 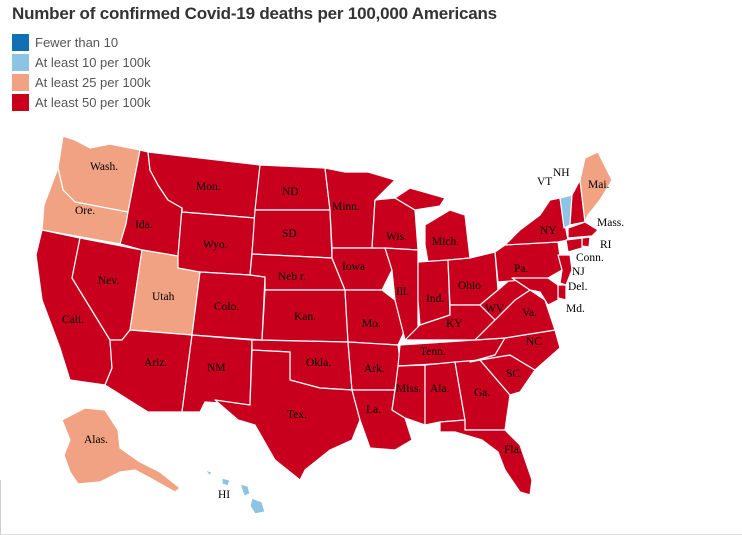 What do you see at coordinates (96, 440) in the screenshot?
I see `label-ak: Alas.` at bounding box center [96, 440].